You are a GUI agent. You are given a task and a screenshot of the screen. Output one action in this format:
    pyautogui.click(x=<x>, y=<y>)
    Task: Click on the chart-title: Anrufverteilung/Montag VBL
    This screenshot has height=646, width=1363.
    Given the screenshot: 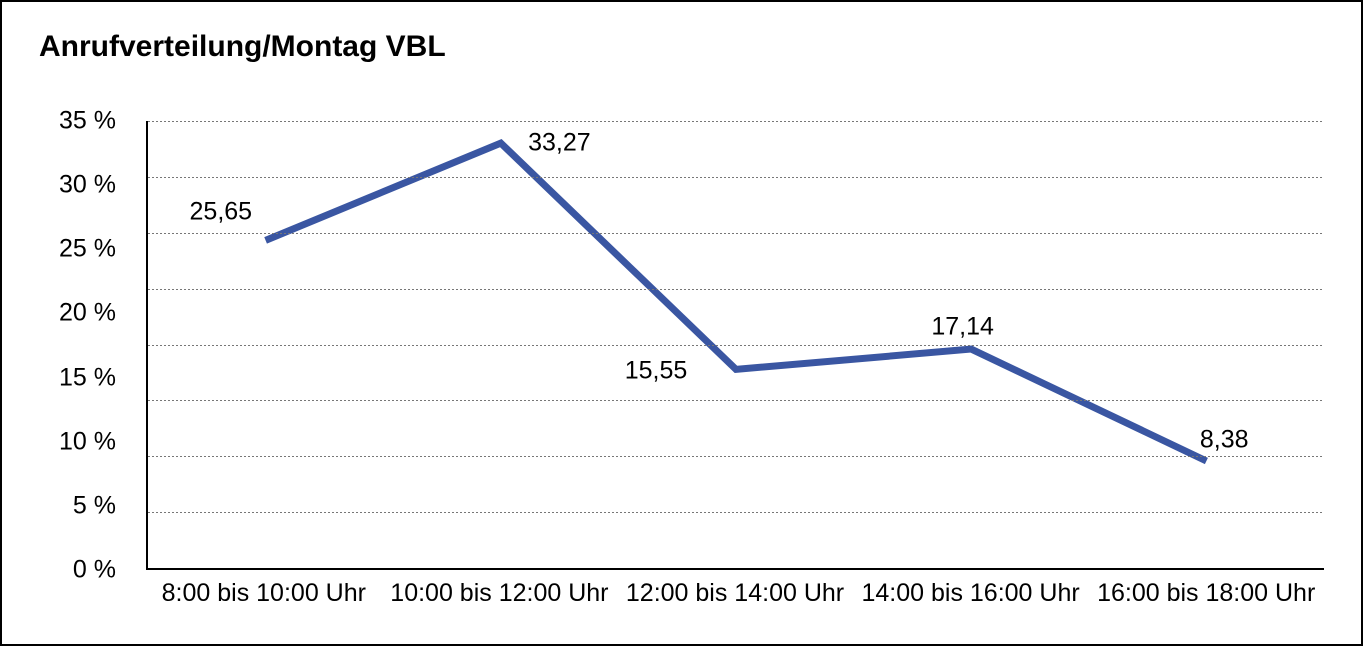 What is the action you would take?
    pyautogui.click(x=242, y=46)
    